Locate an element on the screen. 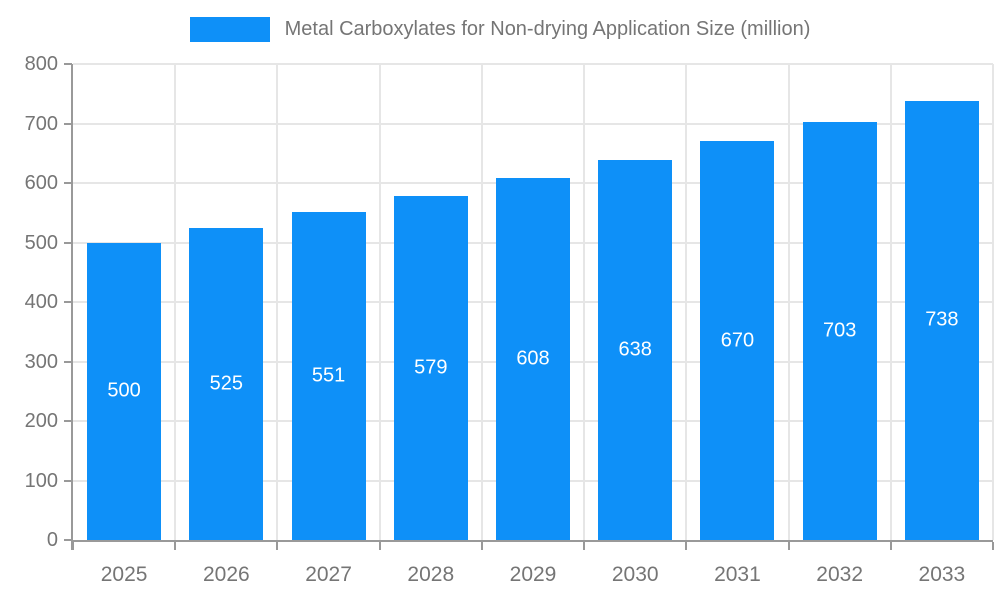 Image resolution: width=1000 pixels, height=600 pixels. bar-value-label: 608 is located at coordinates (533, 358).